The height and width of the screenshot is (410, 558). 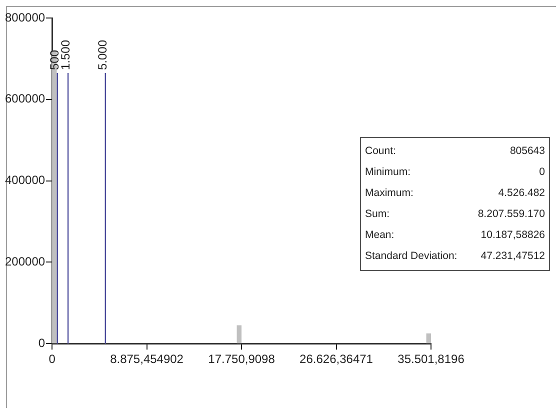 What do you see at coordinates (25, 261) in the screenshot?
I see `y-tick-label: 200000` at bounding box center [25, 261].